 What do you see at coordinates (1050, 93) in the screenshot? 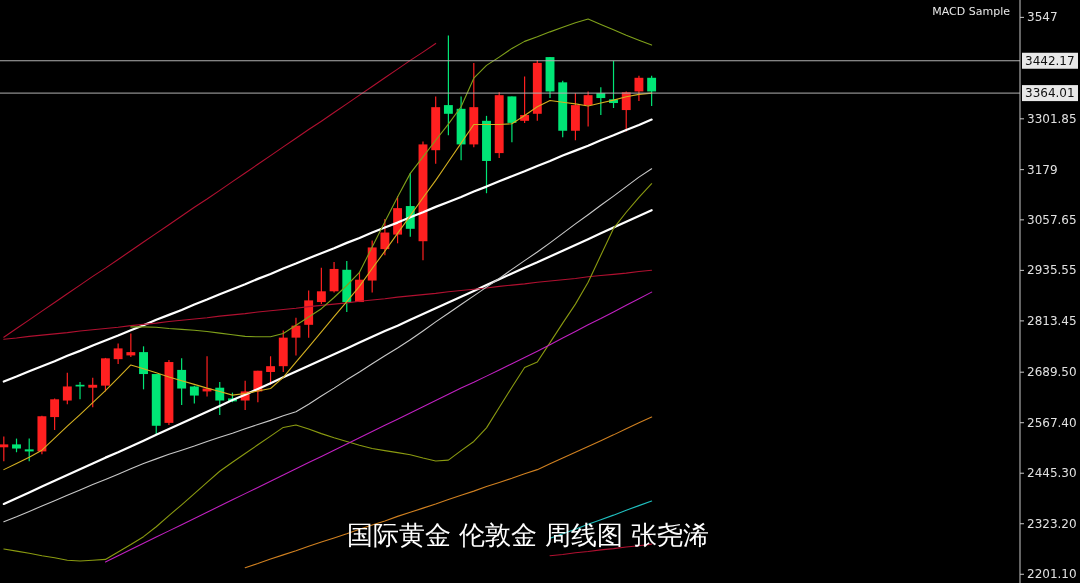
I see `ref-line-label: 3364.01` at bounding box center [1050, 93].